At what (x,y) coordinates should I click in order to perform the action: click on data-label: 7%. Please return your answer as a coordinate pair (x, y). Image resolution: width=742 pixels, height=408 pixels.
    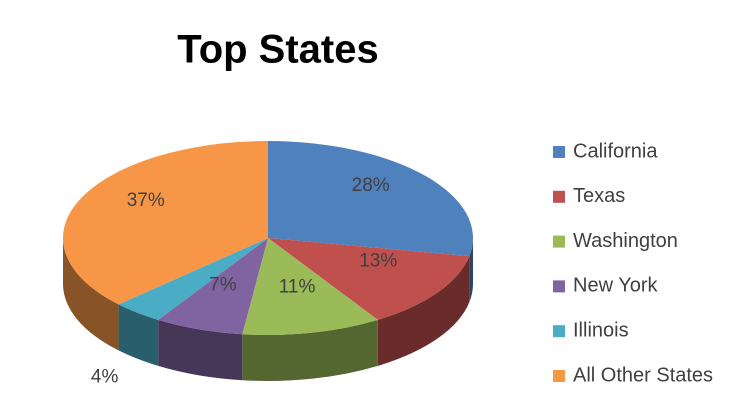
    Looking at the image, I should click on (223, 284).